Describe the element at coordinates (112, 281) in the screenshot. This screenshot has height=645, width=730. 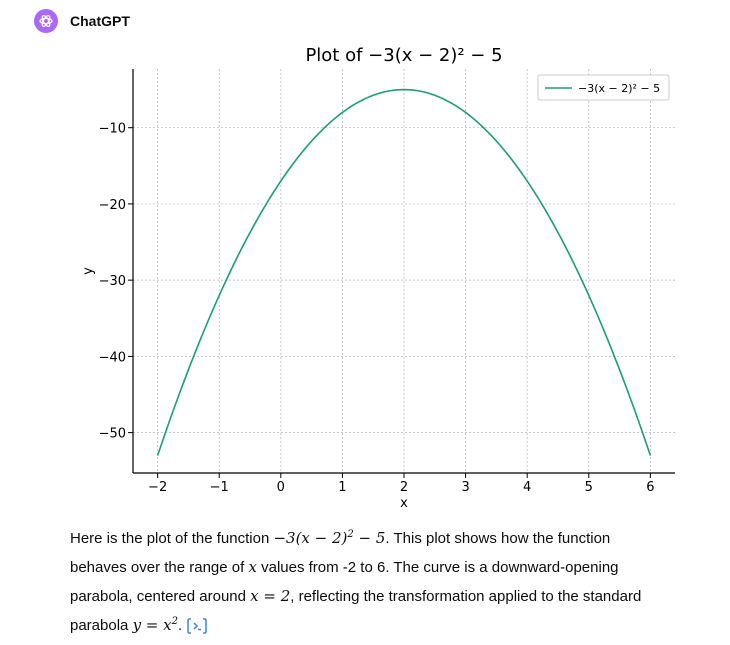
I see `y-tick-label: −30` at that location.